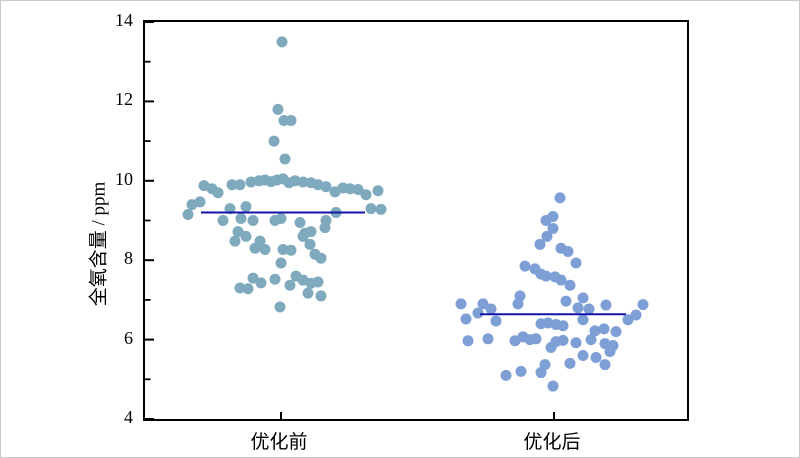 The image size is (800, 458). Describe the element at coordinates (552, 442) in the screenshot. I see `x-category-label-after: 优化后` at that location.